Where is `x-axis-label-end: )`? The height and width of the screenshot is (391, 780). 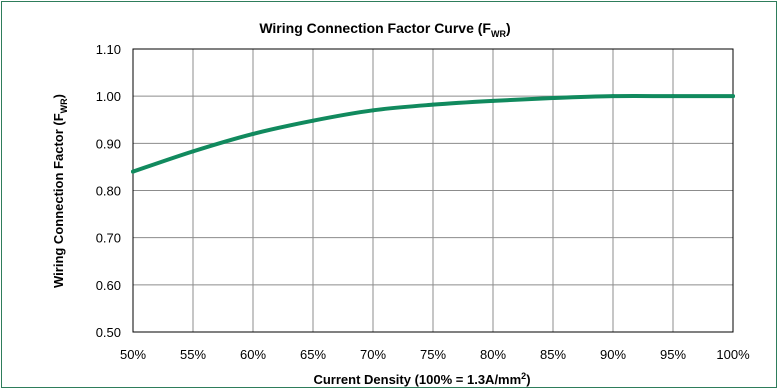
x-axis-label-end: ) is located at coordinates (528, 379).